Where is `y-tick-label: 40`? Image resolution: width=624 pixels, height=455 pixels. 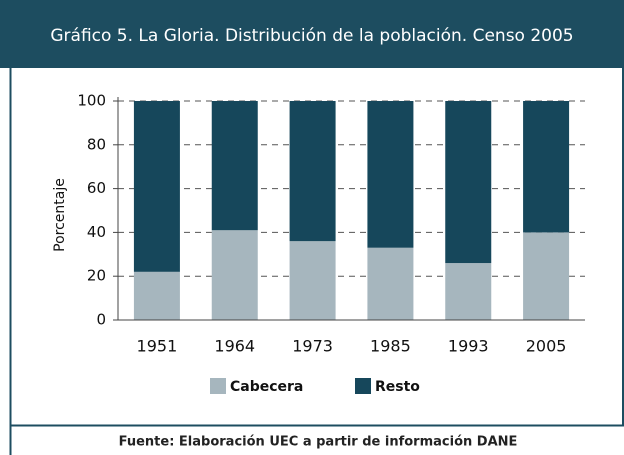 y-tick-label: 40 is located at coordinates (96, 232).